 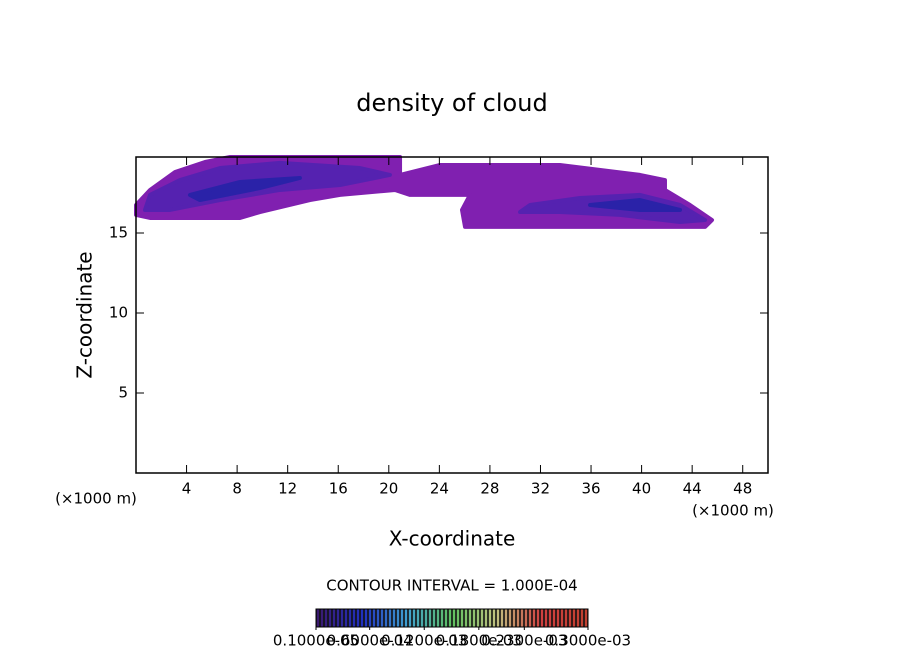 What do you see at coordinates (439, 489) in the screenshot?
I see `x-tick-label: 24` at bounding box center [439, 489].